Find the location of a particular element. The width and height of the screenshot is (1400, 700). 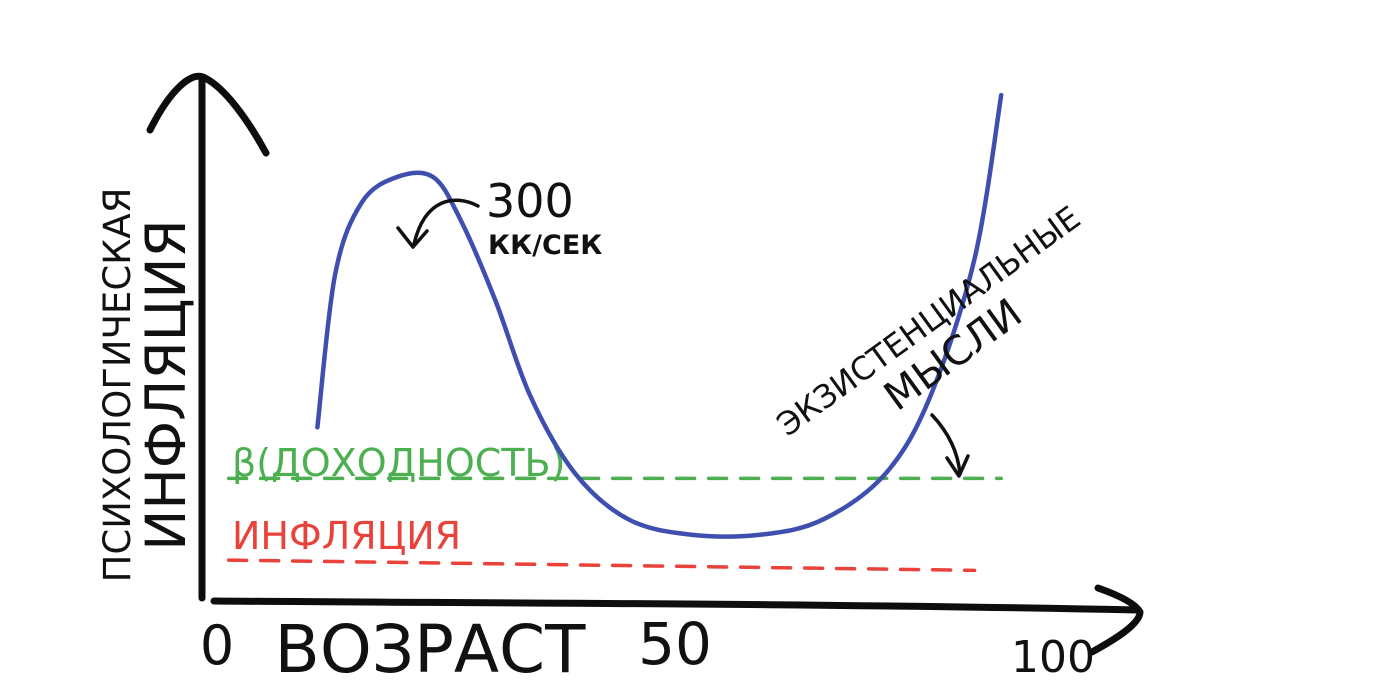

x-axis-arrowhead is located at coordinates (1116, 620).